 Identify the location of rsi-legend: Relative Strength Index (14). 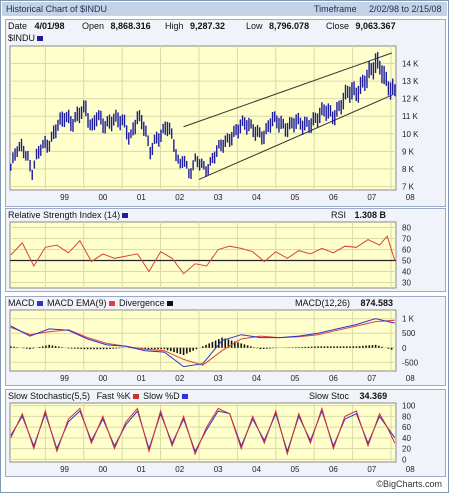
(69, 215).